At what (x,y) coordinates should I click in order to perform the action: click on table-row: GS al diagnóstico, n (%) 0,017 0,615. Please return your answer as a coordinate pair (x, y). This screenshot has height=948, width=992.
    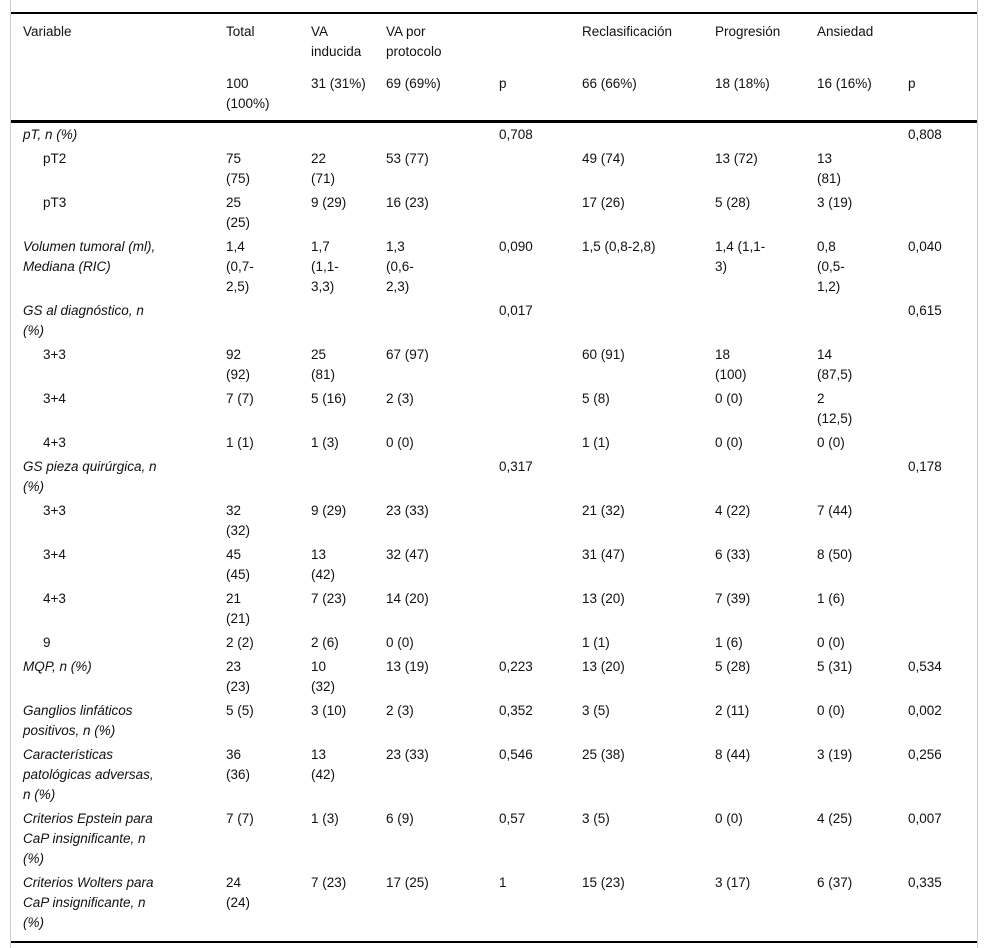
    Looking at the image, I should click on (494, 321).